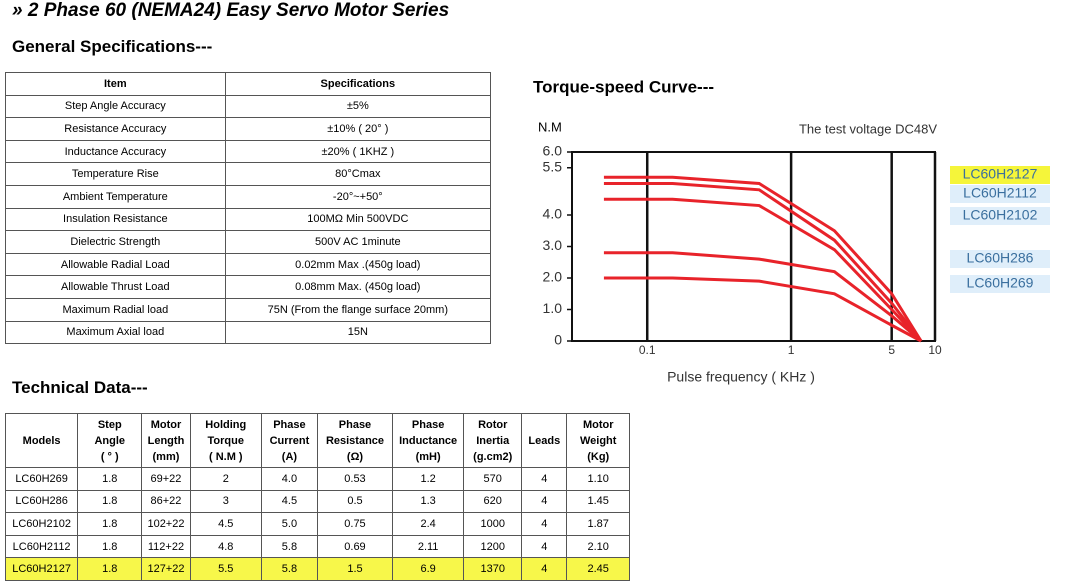 The image size is (1065, 586). I want to click on header-line: (g.cm2), so click(493, 456).